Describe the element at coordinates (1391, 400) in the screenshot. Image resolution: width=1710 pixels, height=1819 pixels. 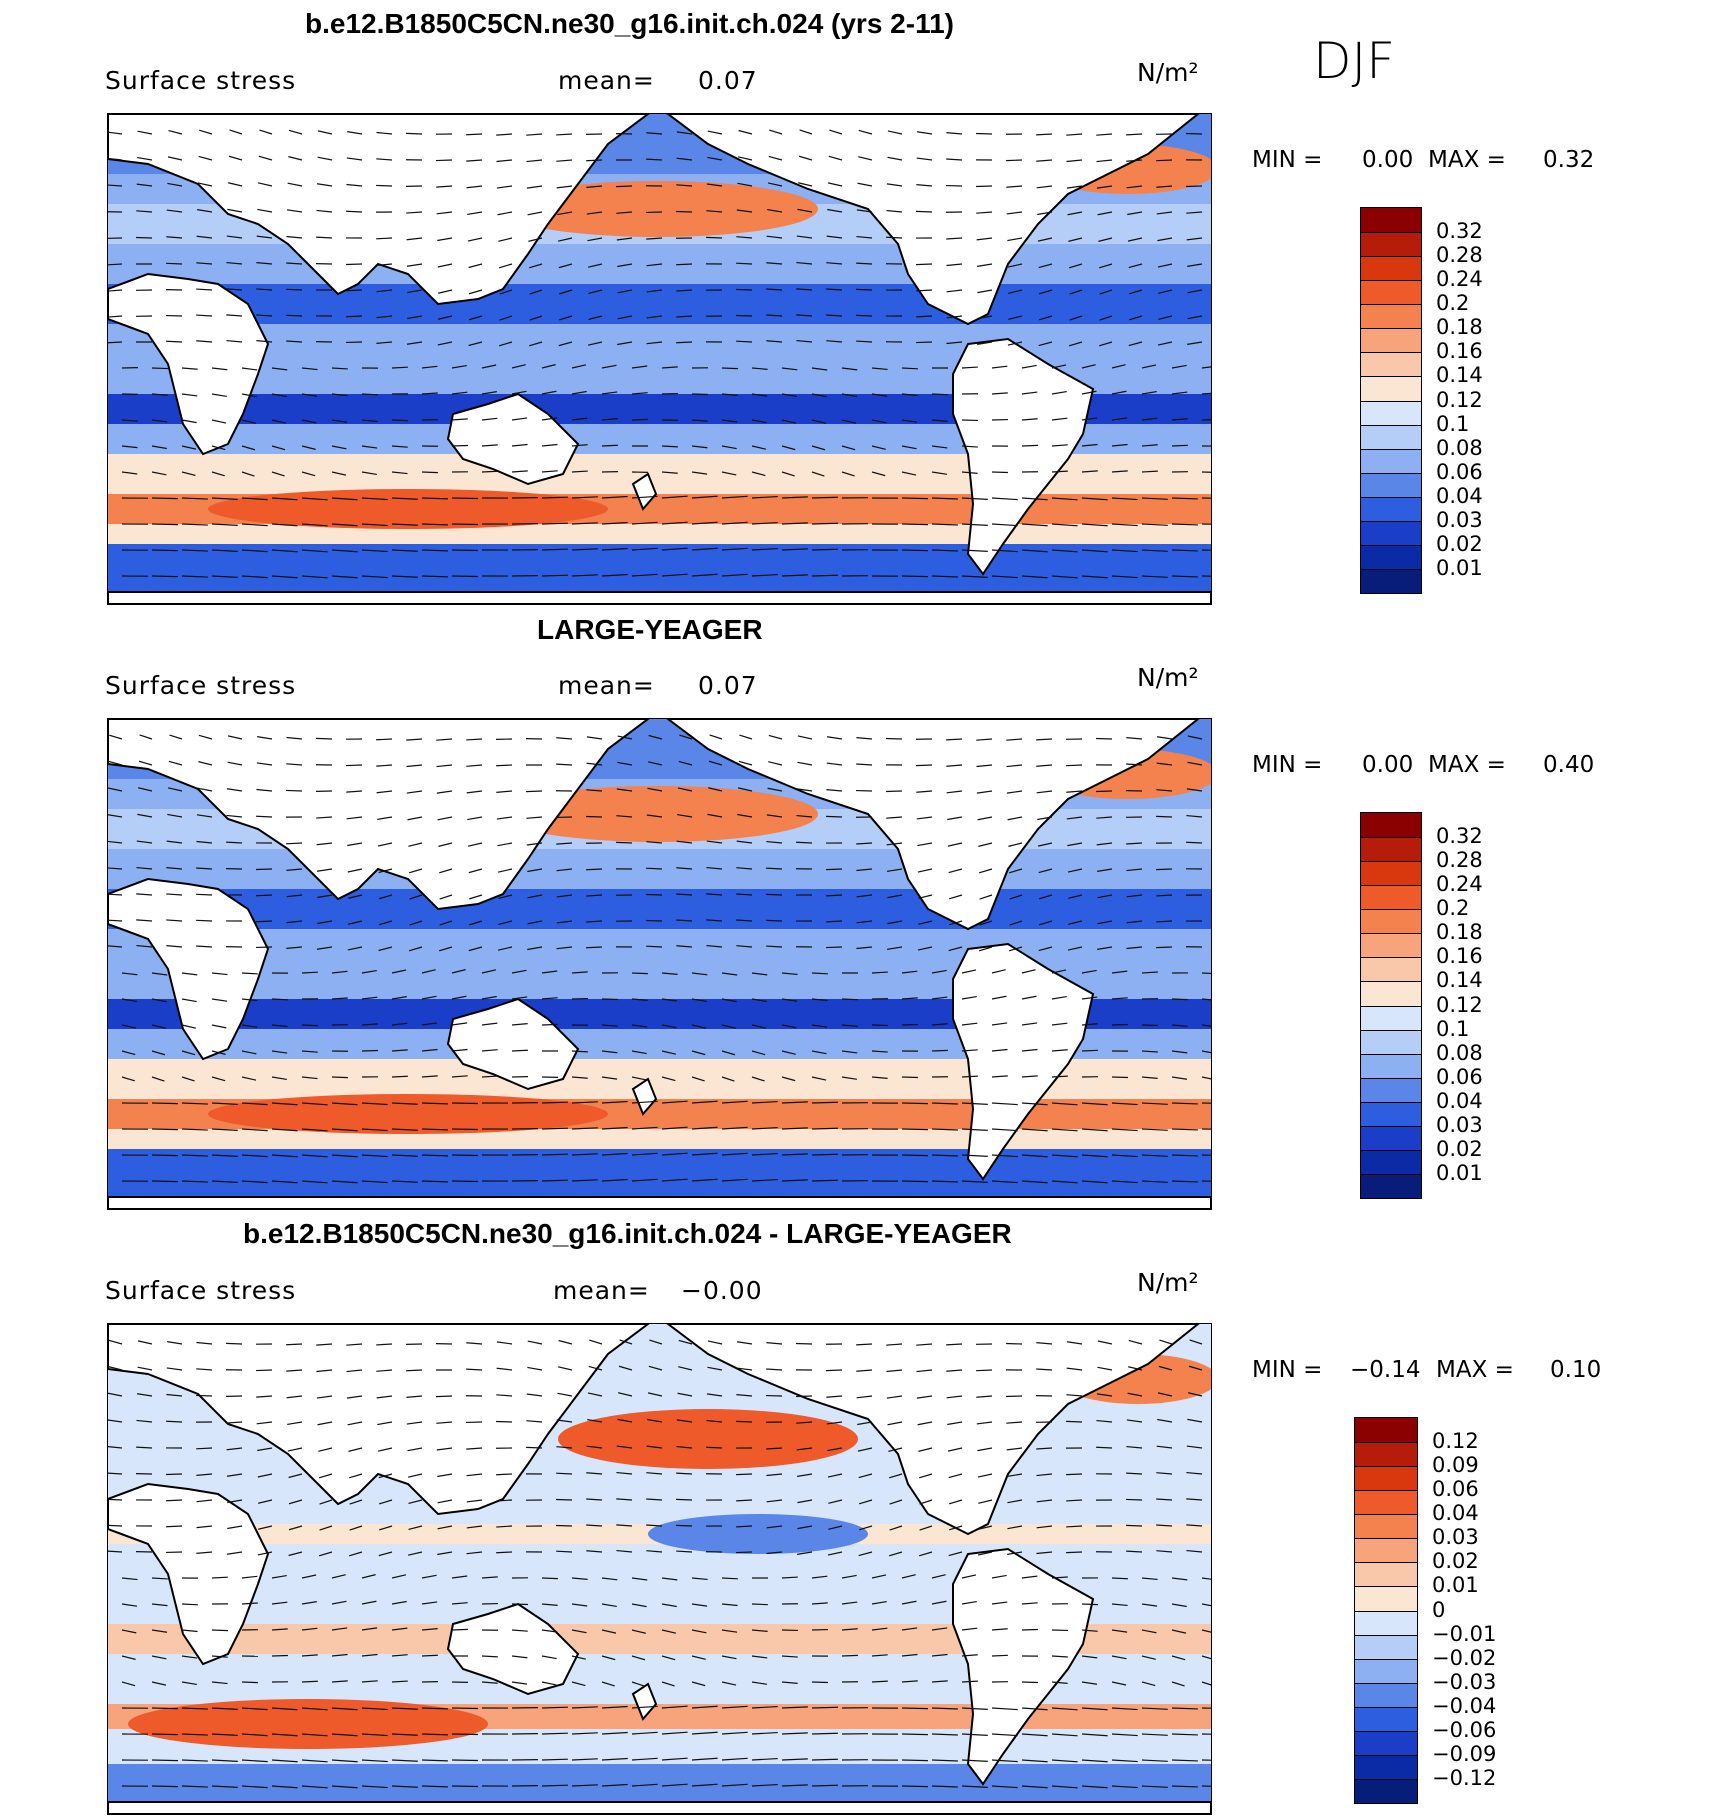
I see `colorbar-model` at that location.